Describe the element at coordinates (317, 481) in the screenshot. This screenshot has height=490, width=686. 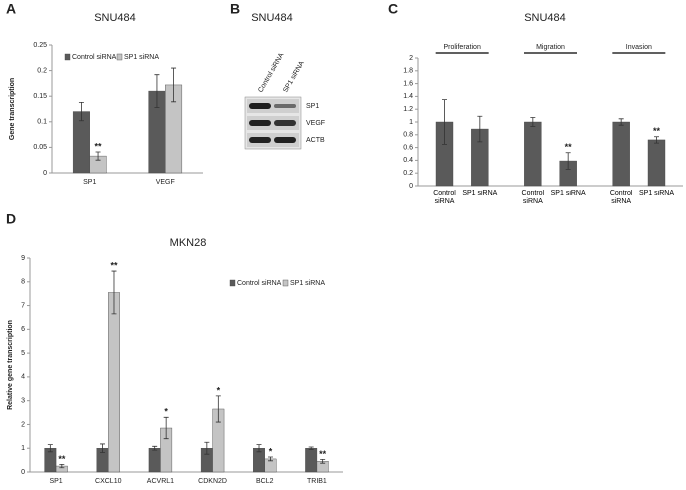
I see `x-tick-label: TRIB1` at that location.